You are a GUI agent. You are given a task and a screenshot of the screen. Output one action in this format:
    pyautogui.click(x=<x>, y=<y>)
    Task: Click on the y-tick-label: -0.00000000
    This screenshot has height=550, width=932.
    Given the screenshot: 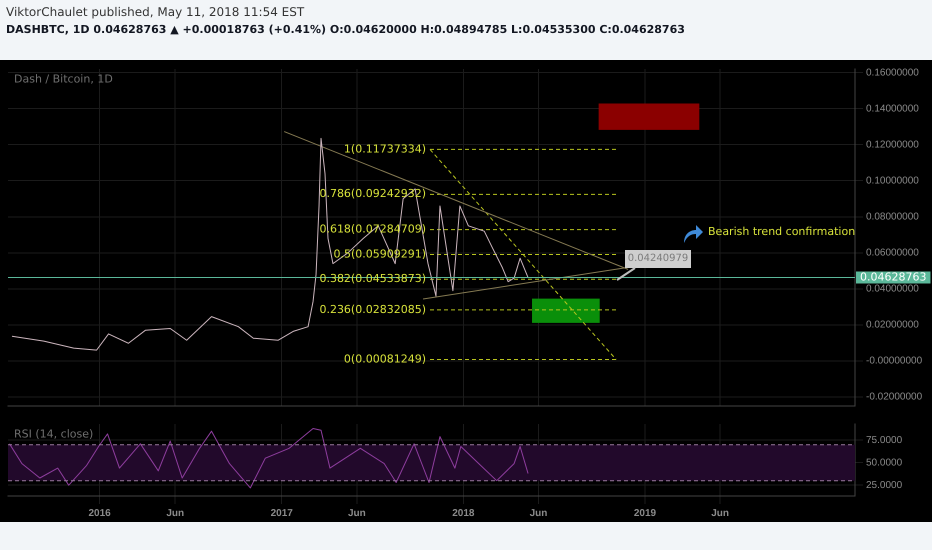 What is the action you would take?
    pyautogui.click(x=894, y=361)
    